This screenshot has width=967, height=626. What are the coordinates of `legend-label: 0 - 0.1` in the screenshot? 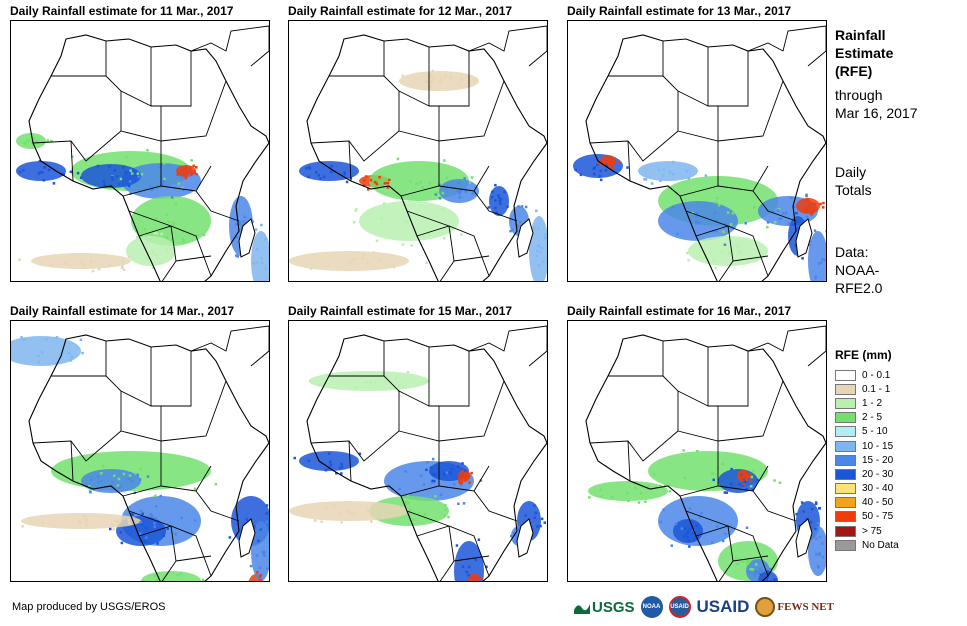 It's located at (876, 375).